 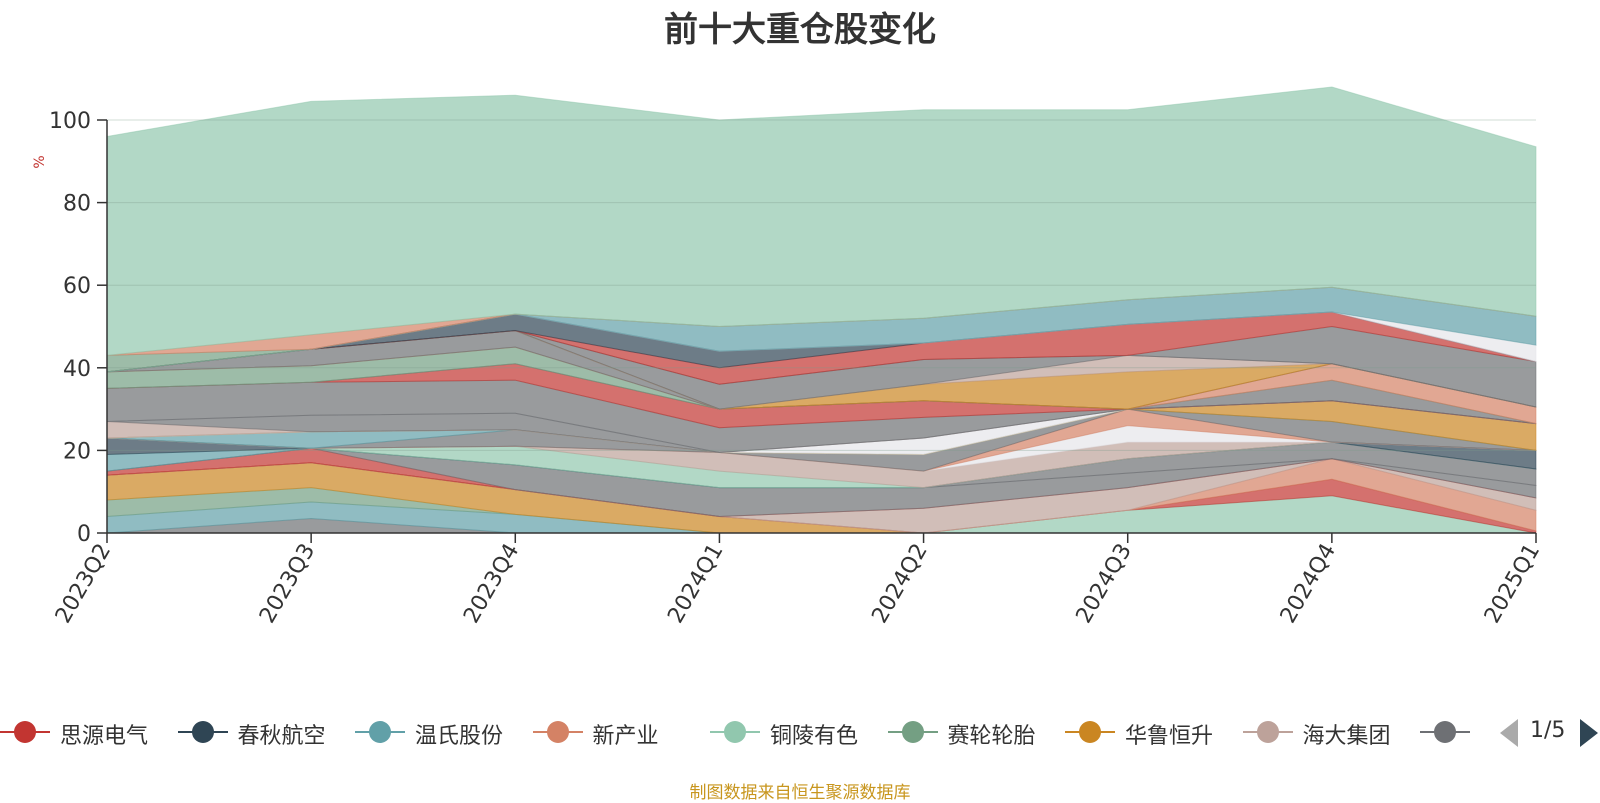 I want to click on legend-item: 温氏股份, so click(x=440, y=732).